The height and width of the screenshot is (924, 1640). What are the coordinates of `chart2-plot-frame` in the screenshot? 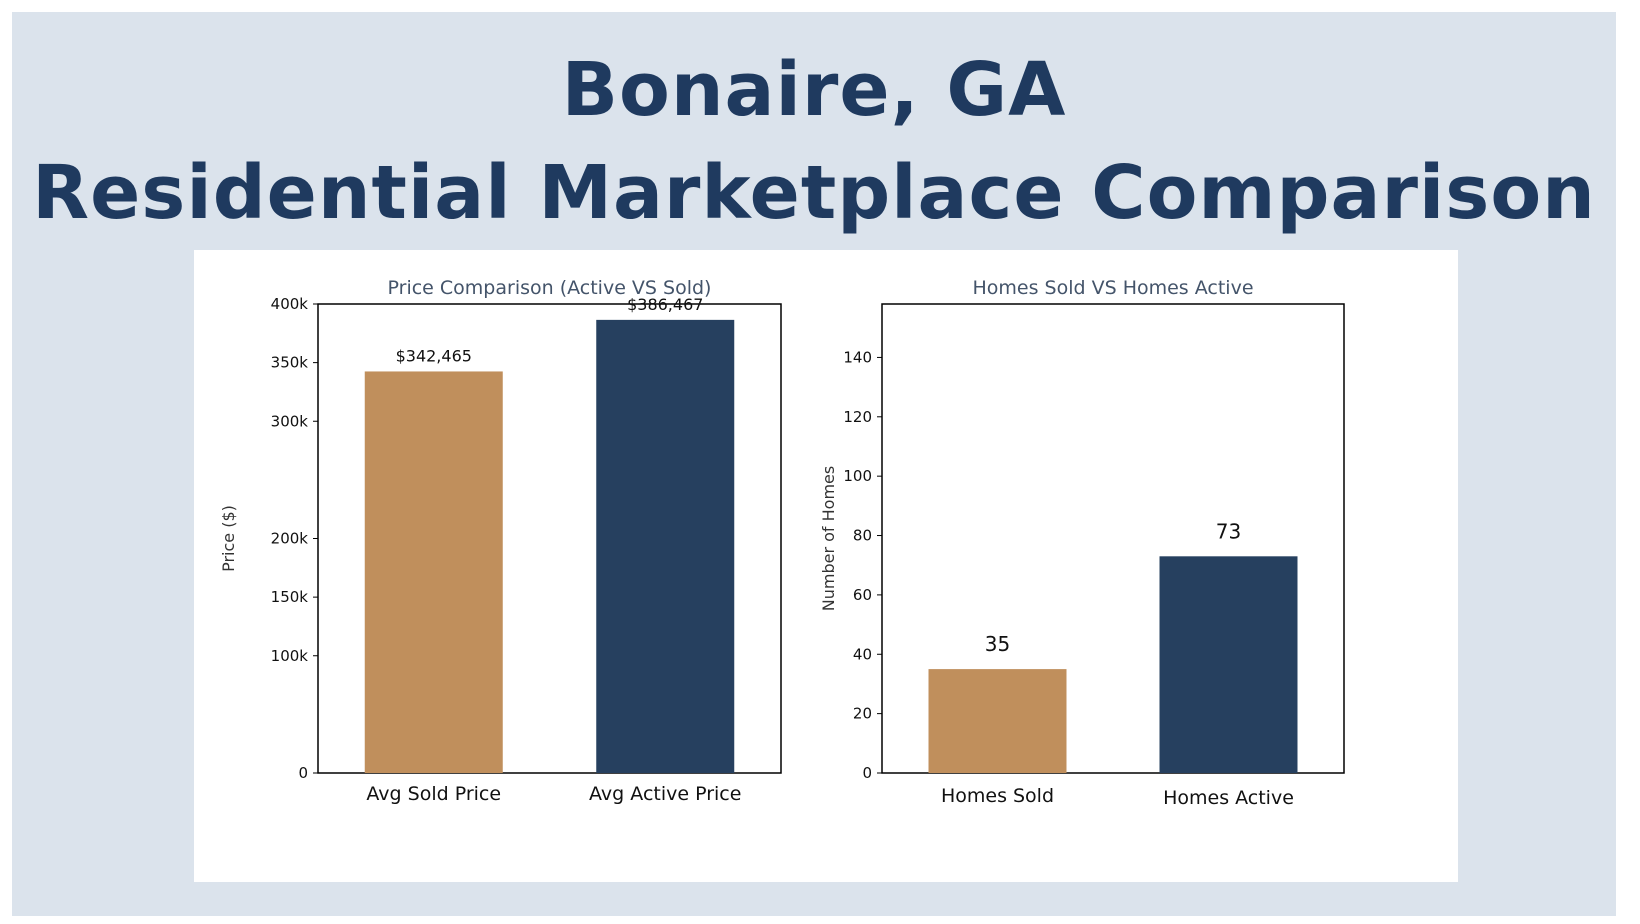 It's located at (1113, 538).